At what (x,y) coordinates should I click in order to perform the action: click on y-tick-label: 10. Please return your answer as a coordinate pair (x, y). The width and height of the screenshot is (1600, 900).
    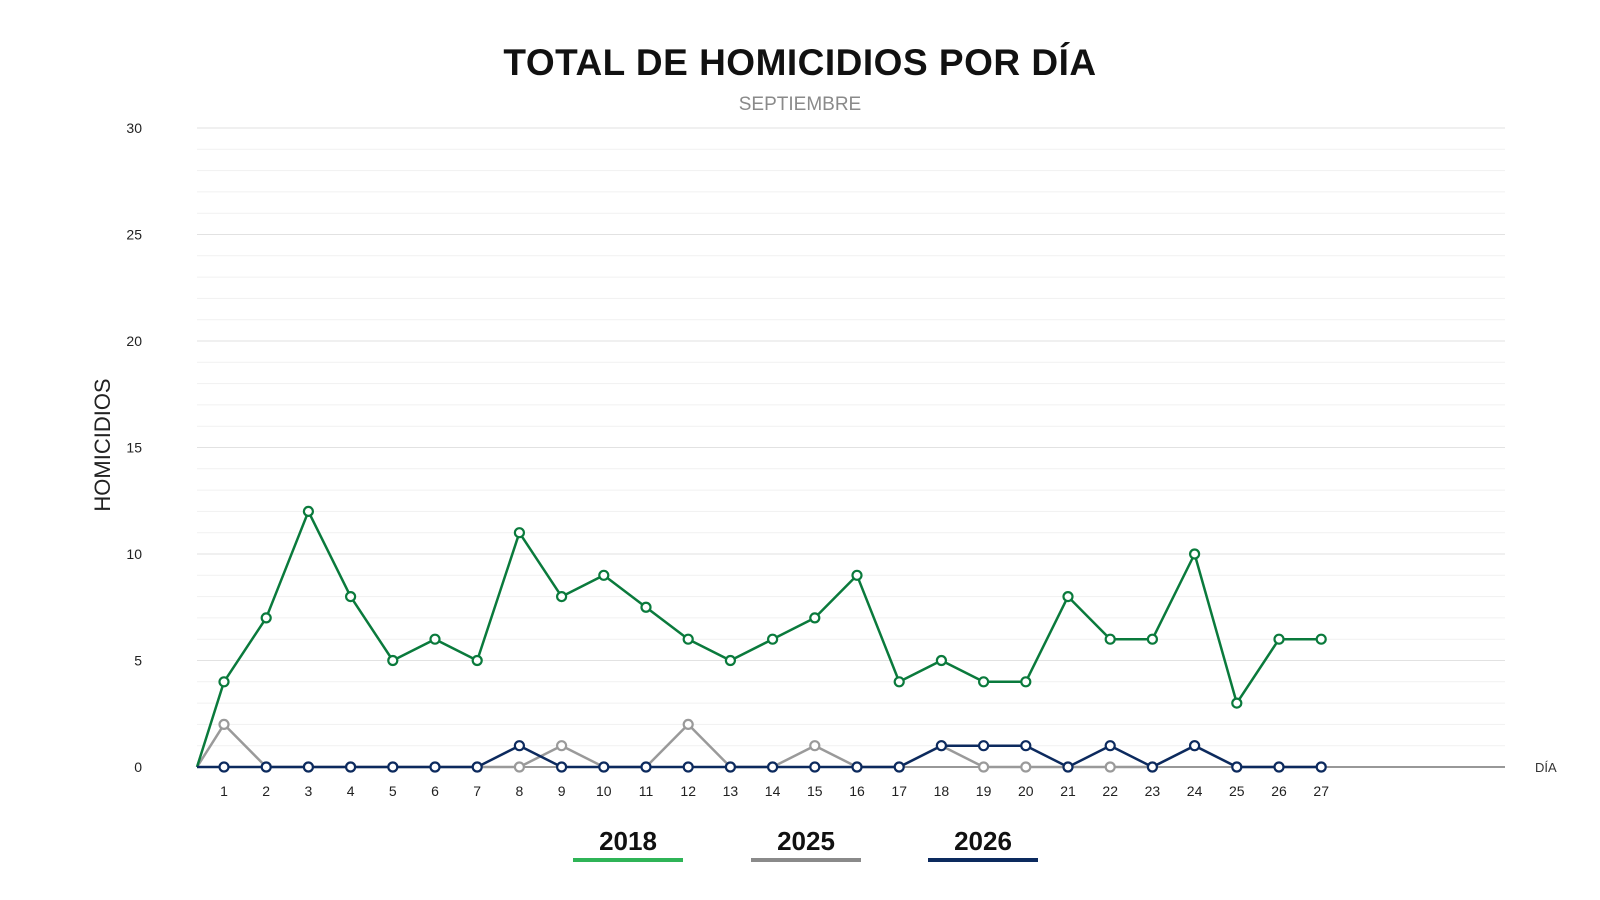
    Looking at the image, I should click on (134, 554).